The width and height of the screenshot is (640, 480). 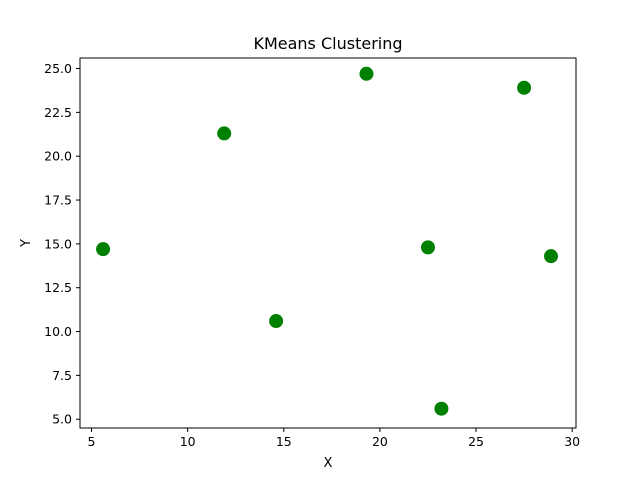 What do you see at coordinates (58, 156) in the screenshot?
I see `y-tick-label: 20.0` at bounding box center [58, 156].